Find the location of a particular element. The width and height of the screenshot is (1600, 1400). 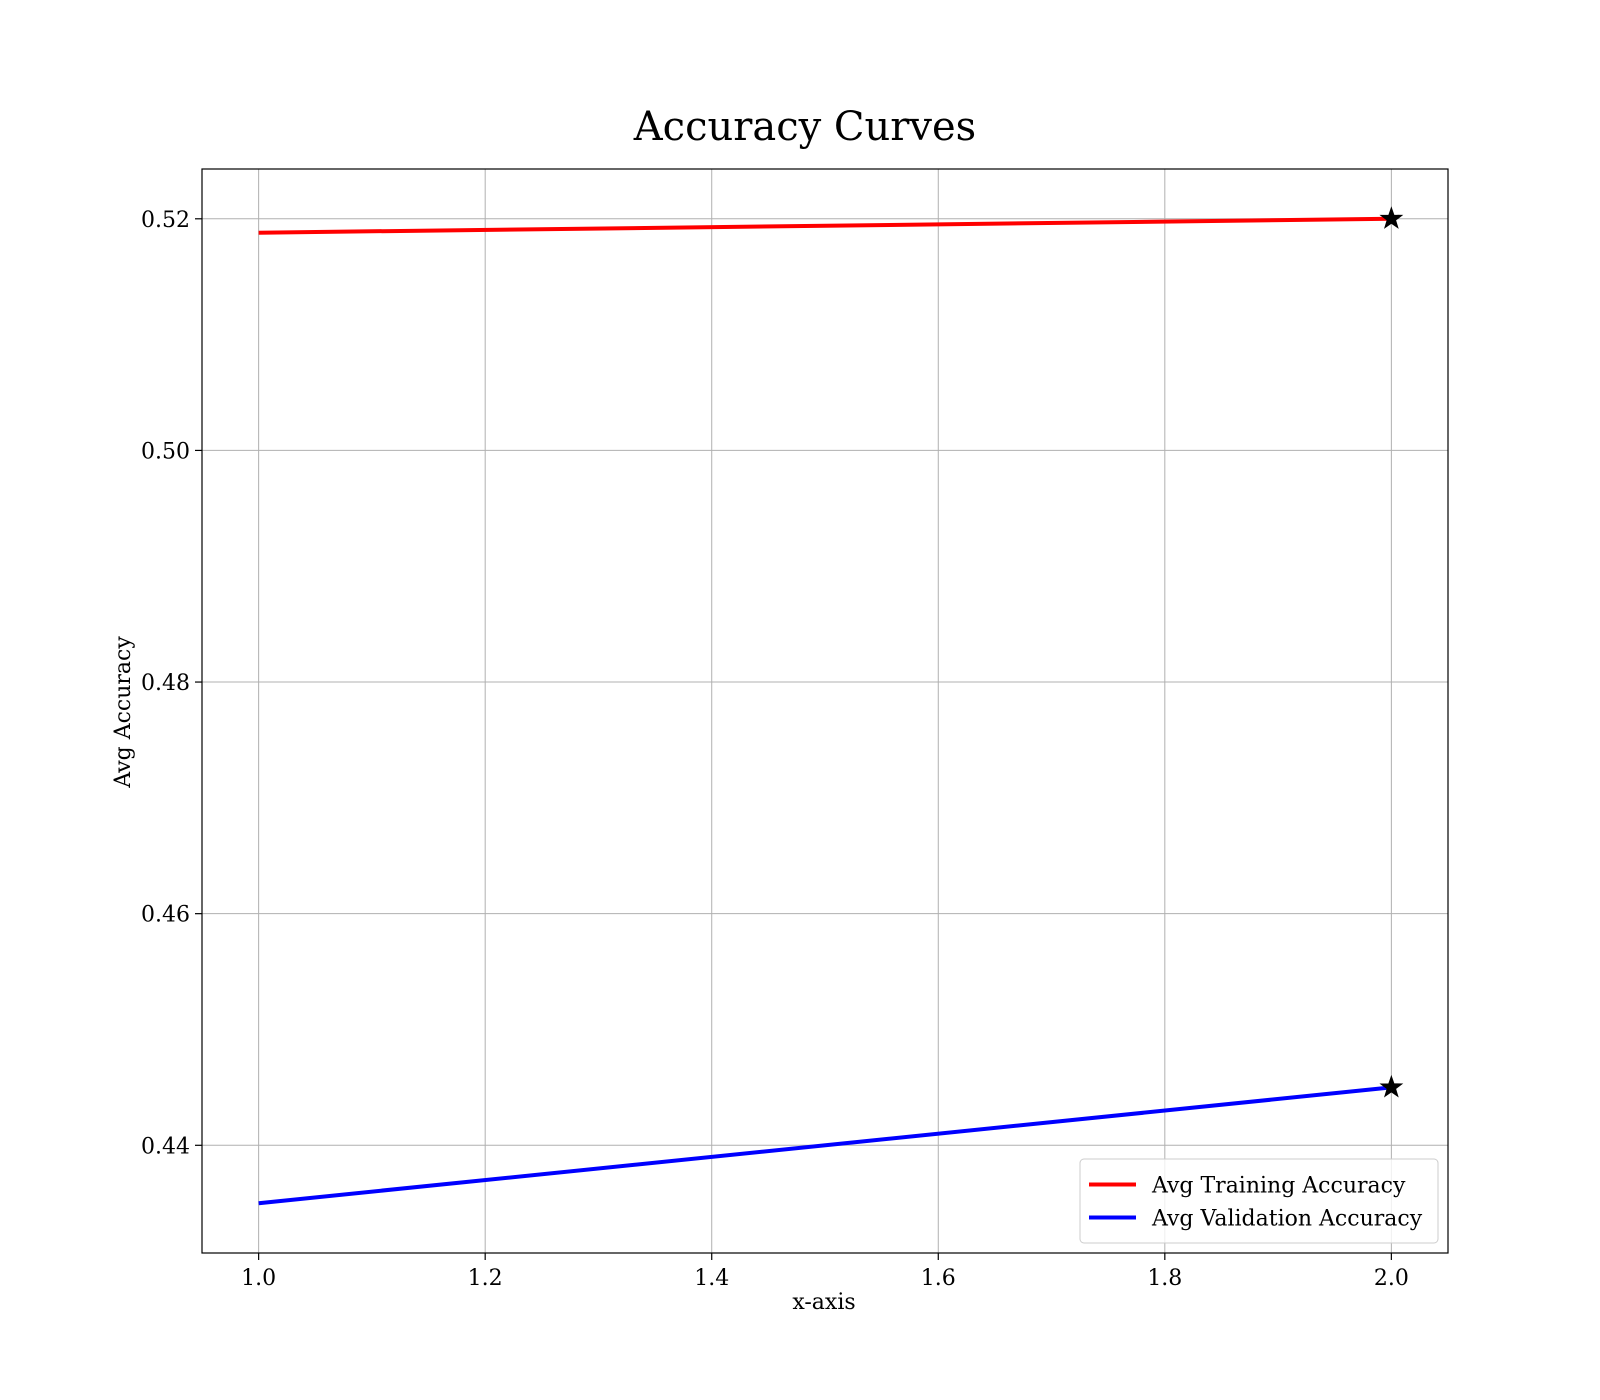

x-tick-label: 1.6 is located at coordinates (938, 1278).